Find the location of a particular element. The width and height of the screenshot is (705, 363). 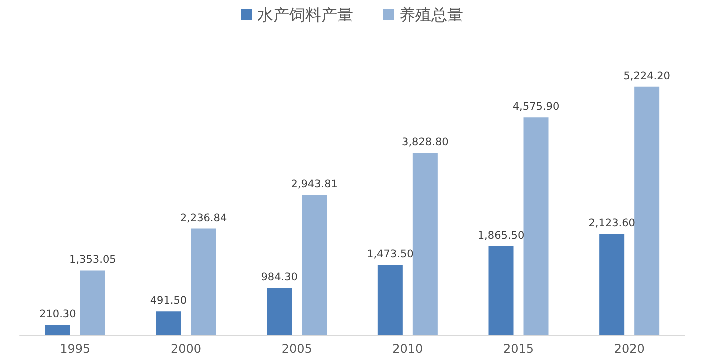

legend-label: 养殖总量 is located at coordinates (432, 15).